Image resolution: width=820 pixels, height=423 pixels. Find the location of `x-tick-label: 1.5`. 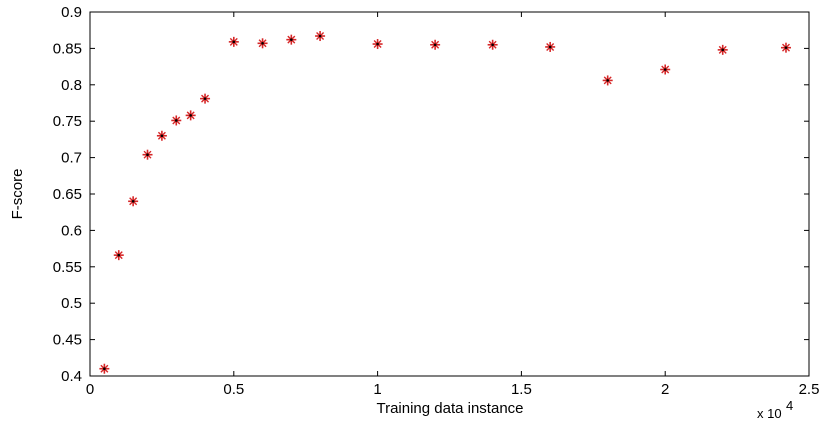

x-tick-label: 1.5 is located at coordinates (521, 389).